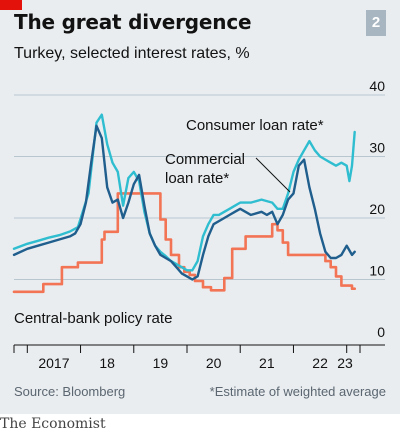  What do you see at coordinates (53, 363) in the screenshot?
I see `x-tick-label-2017: 2017` at bounding box center [53, 363].